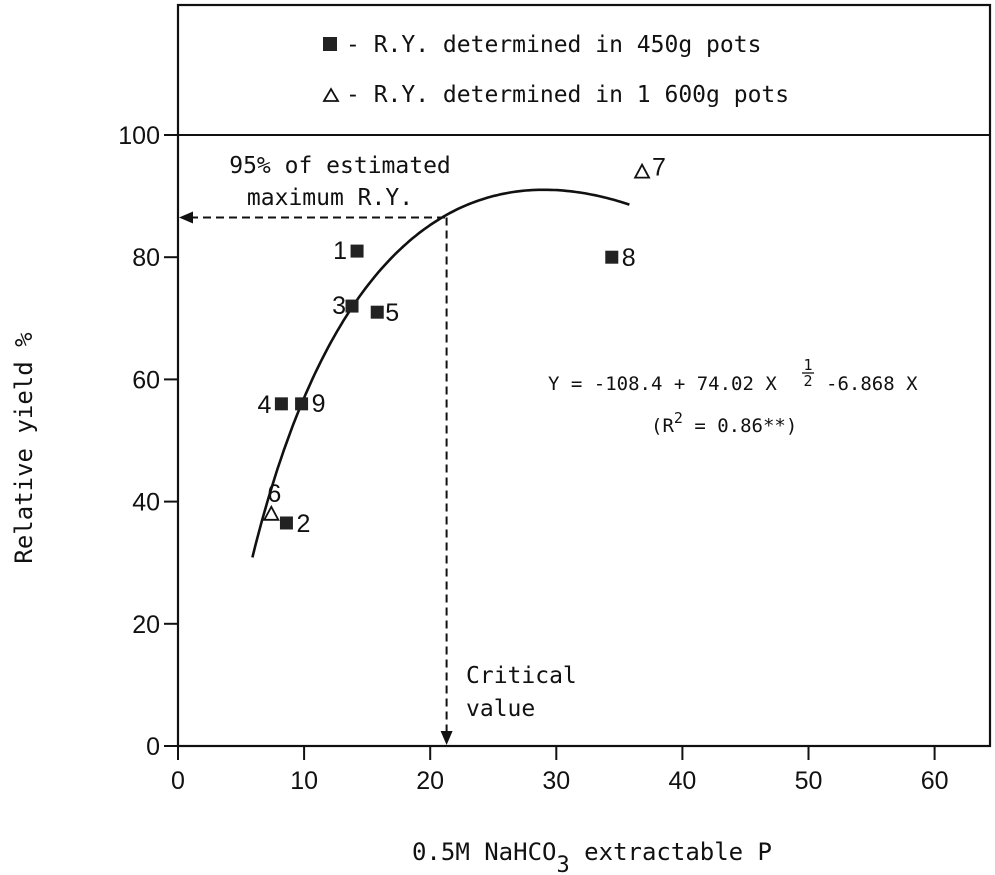 The image size is (995, 875). I want to click on x-axis-title-suffix: extractable P, so click(671, 852).